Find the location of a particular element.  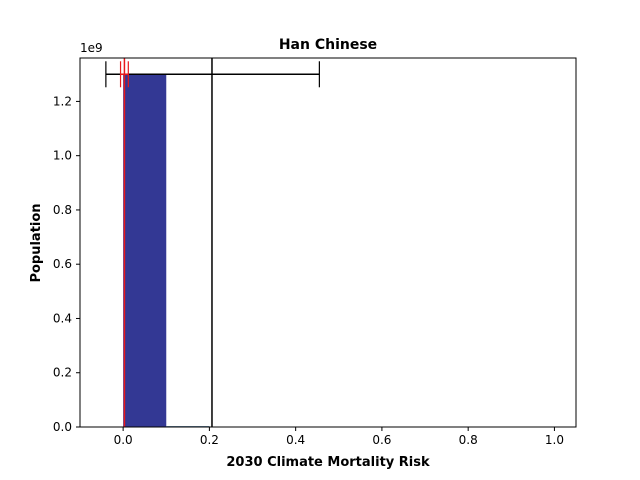

y-offset-label: 1e9 is located at coordinates (91, 48).